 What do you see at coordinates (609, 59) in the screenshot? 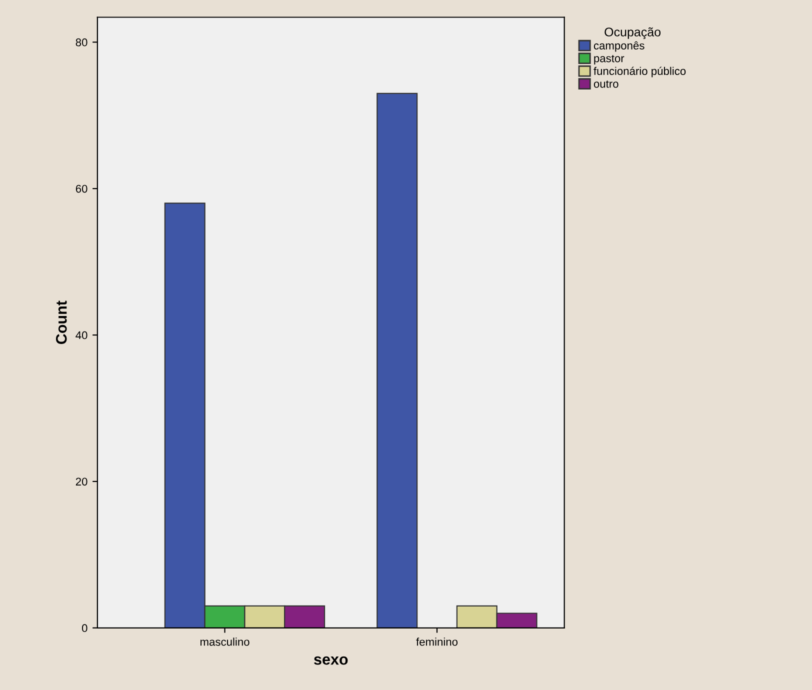
I see `legend-label: pastor` at bounding box center [609, 59].